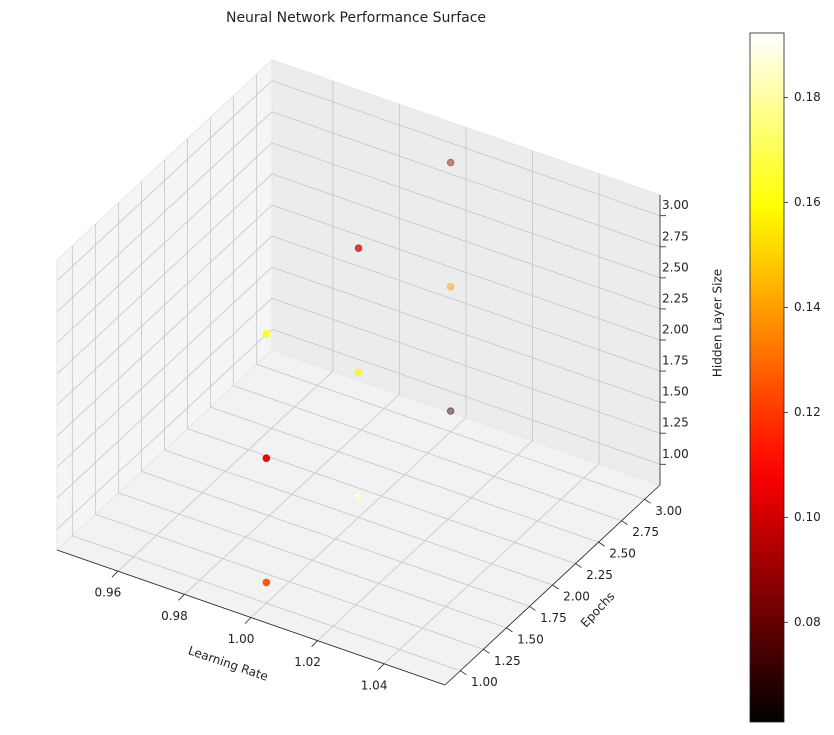 The height and width of the screenshot is (735, 834). What do you see at coordinates (675, 267) in the screenshot?
I see `z-tick-label: 2.50` at bounding box center [675, 267].